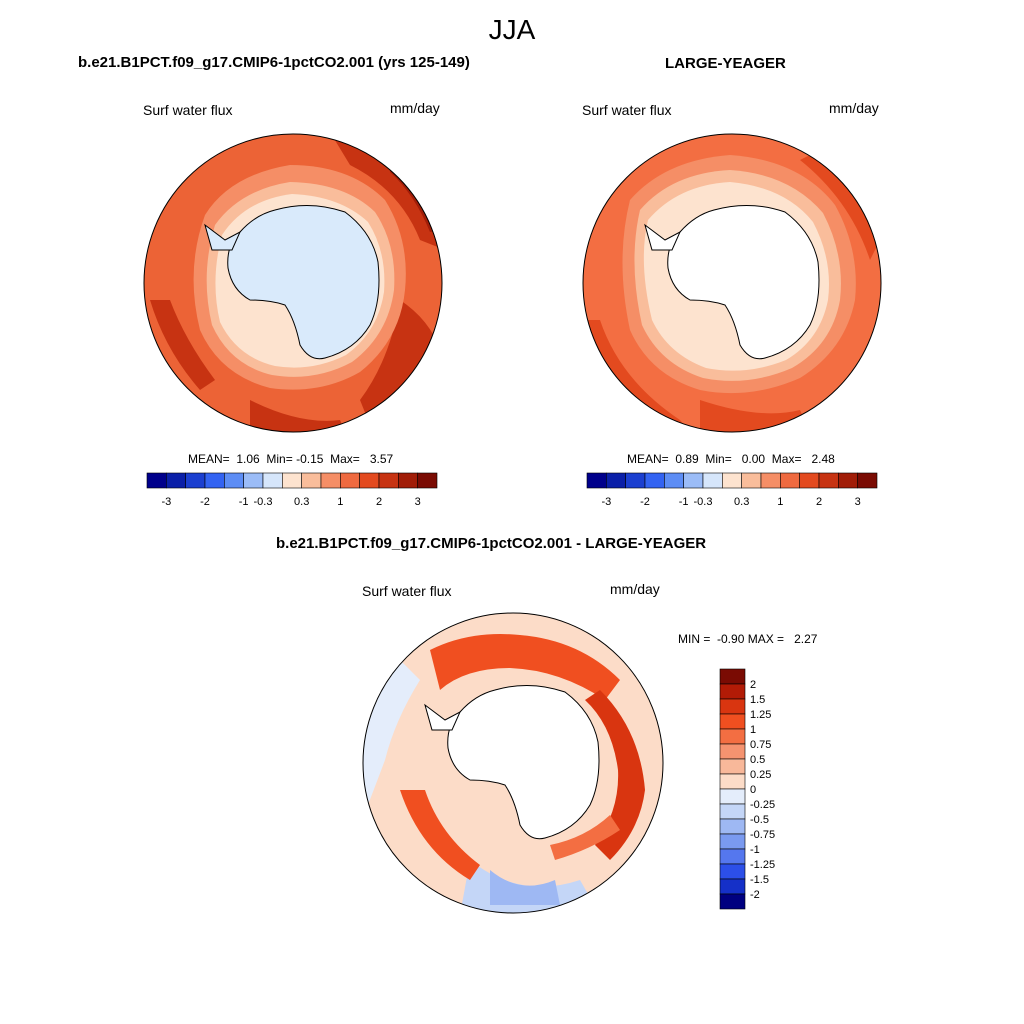 The height and width of the screenshot is (1024, 1024). I want to click on panel1-variable: Surf water flux, so click(188, 110).